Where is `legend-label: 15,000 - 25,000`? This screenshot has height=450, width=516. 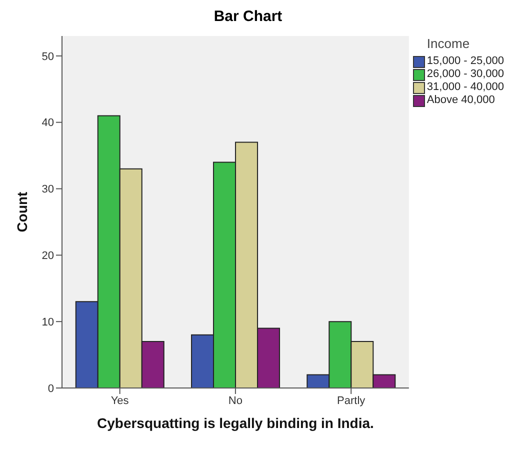 legend-label: 15,000 - 25,000 is located at coordinates (465, 61).